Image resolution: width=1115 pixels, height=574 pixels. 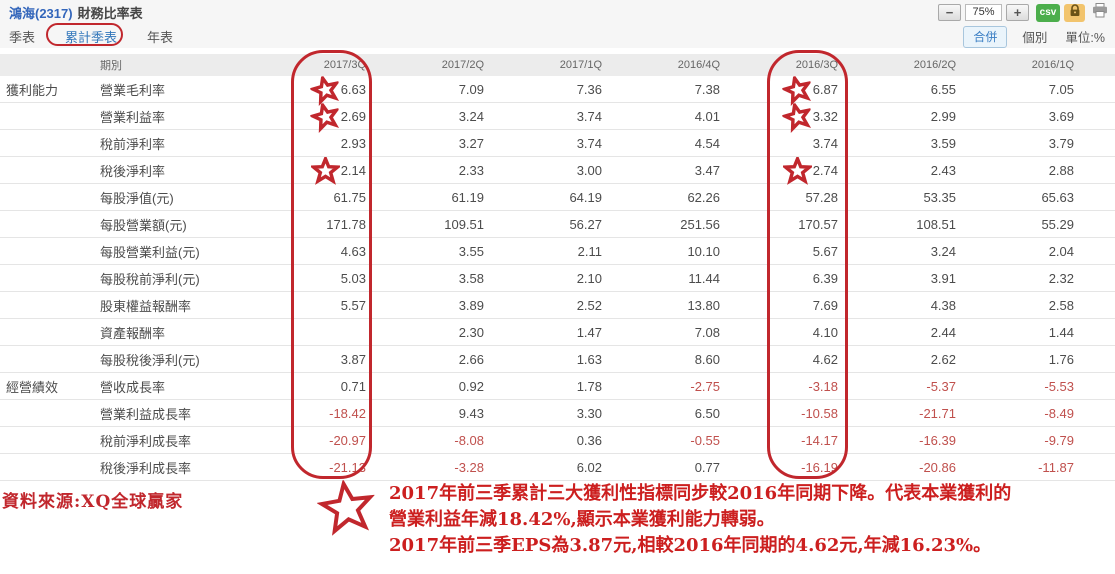 What do you see at coordinates (897, 171) in the screenshot?
I see `table-cell: 2.43` at bounding box center [897, 171].